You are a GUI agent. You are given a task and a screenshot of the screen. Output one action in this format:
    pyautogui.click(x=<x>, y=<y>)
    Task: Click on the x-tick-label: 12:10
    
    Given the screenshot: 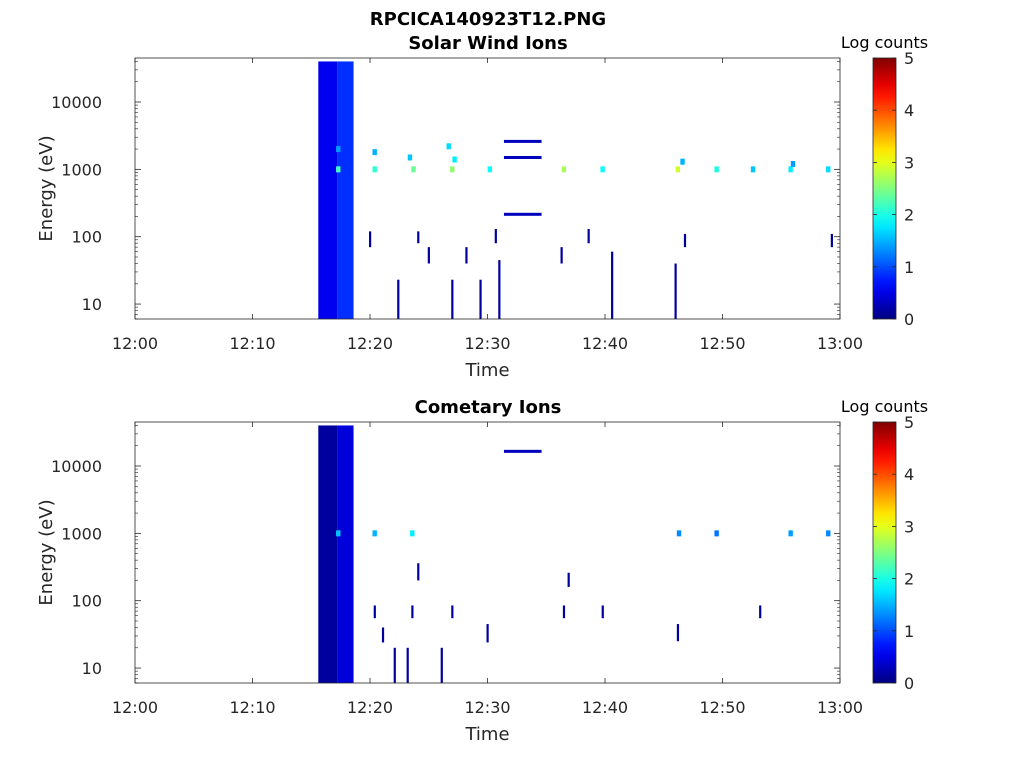 What is the action you would take?
    pyautogui.click(x=252, y=343)
    